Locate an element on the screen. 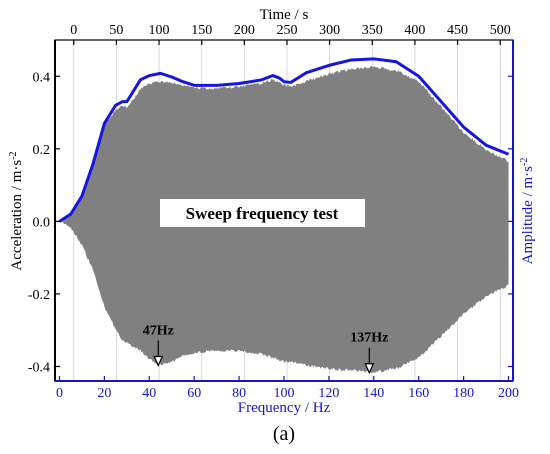 The height and width of the screenshot is (454, 550). annotation-label: 47Hz is located at coordinates (158, 330).